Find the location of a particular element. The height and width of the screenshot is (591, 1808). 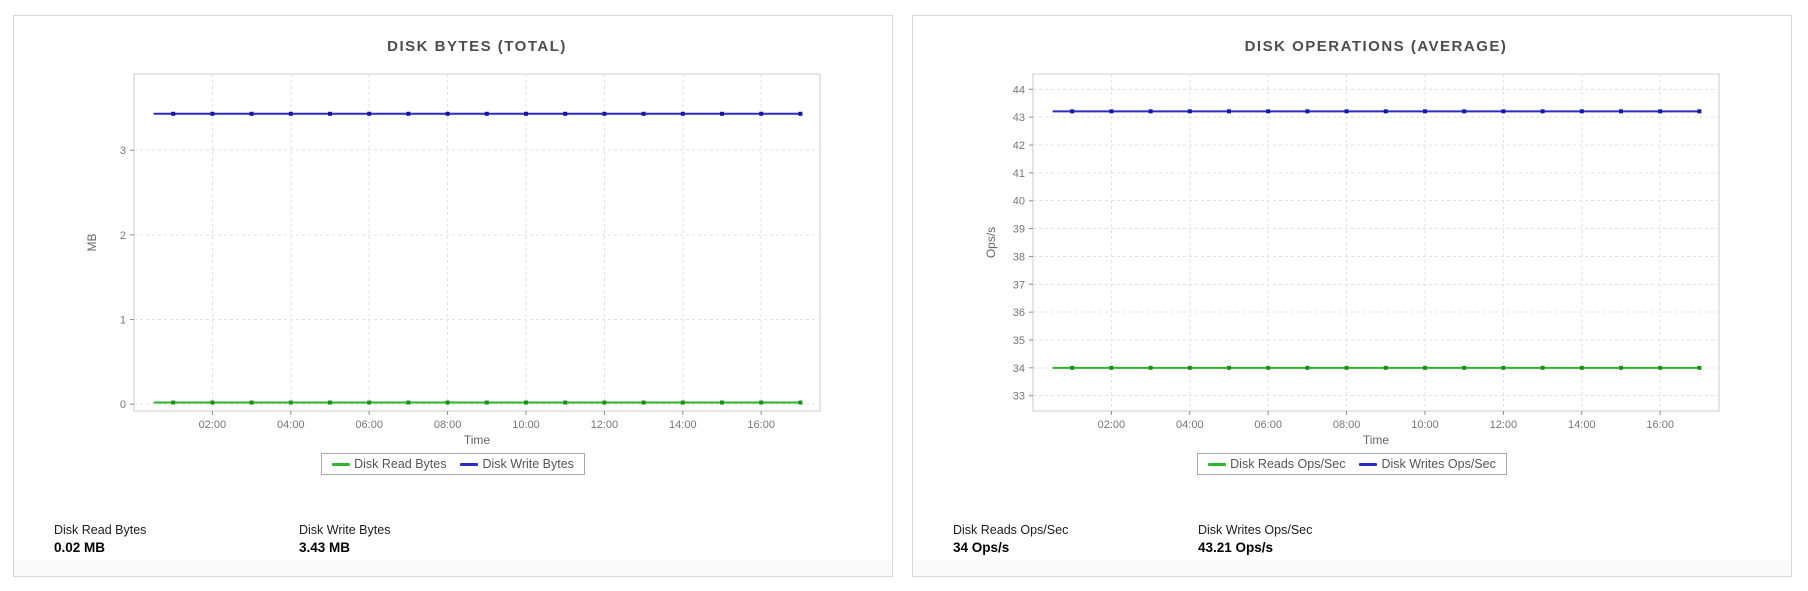

svg-text: 1 is located at coordinates (123, 321).